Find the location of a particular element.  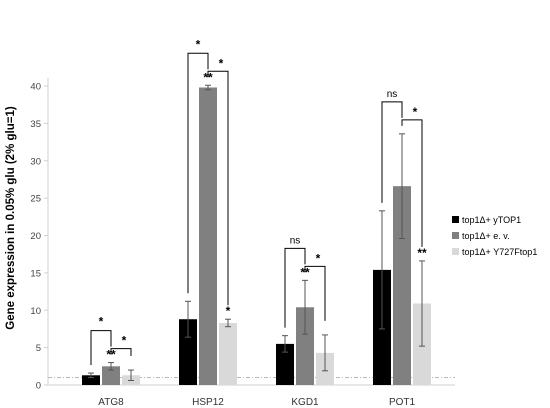

y-tick-label: 40 is located at coordinates (35, 87).